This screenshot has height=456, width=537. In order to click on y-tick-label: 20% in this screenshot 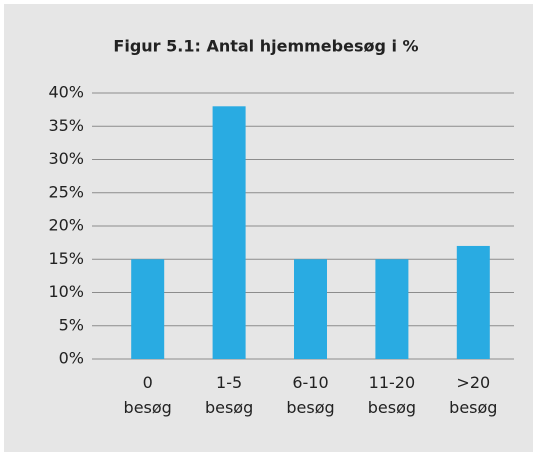, I will do `click(66, 225)`.